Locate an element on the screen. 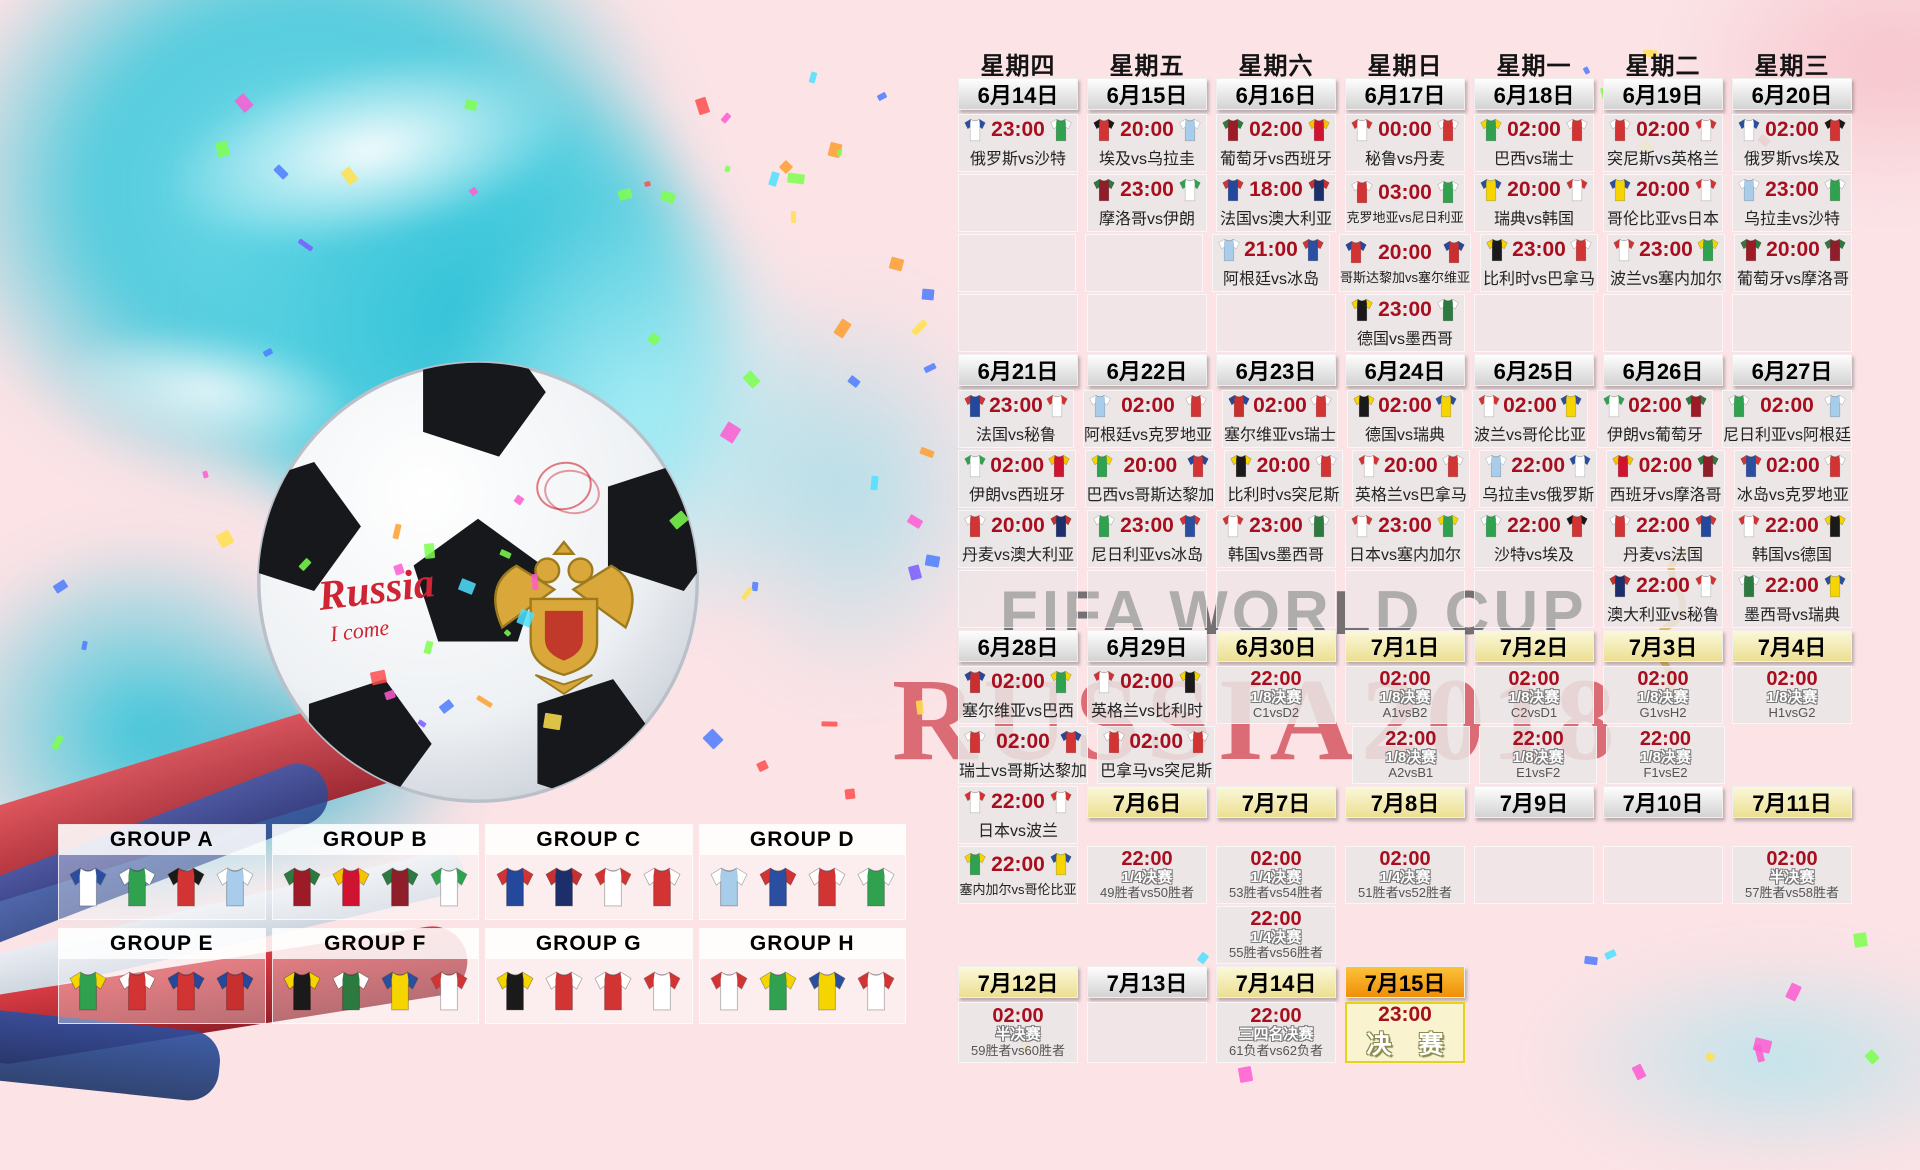 This screenshot has height=1170, width=1920. match-cell: 20:00 哥斯达黎加vs塞尔维亚 is located at coordinates (1404, 263).